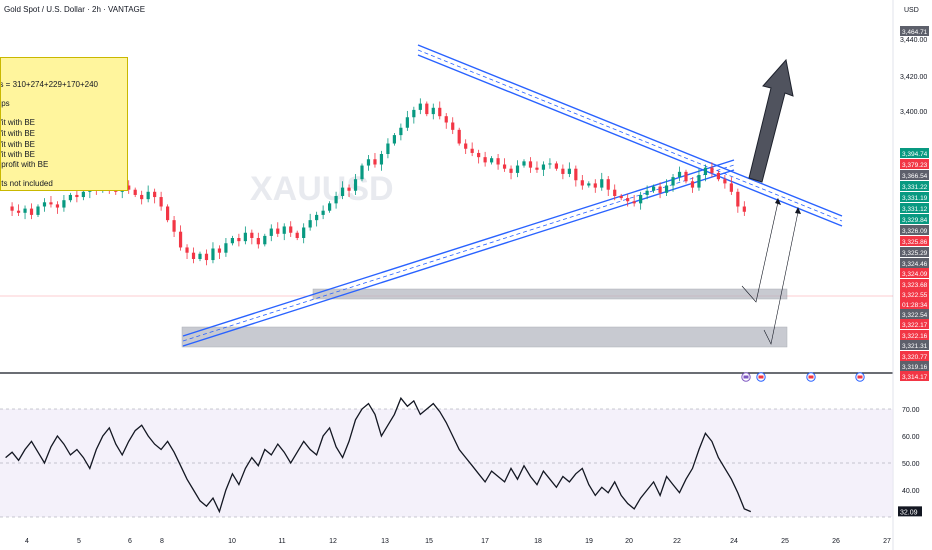  What do you see at coordinates (429, 541) in the screenshot?
I see `time-tick: 15` at bounding box center [429, 541].